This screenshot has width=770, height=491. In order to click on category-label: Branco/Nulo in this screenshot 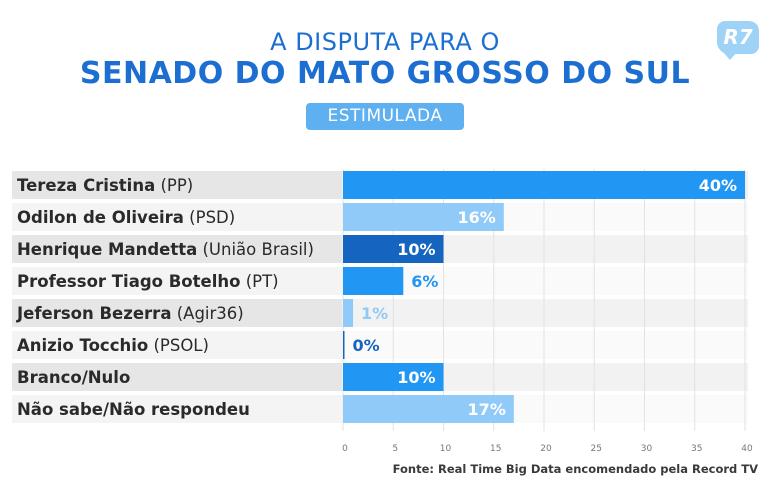, I will do `click(73, 377)`.